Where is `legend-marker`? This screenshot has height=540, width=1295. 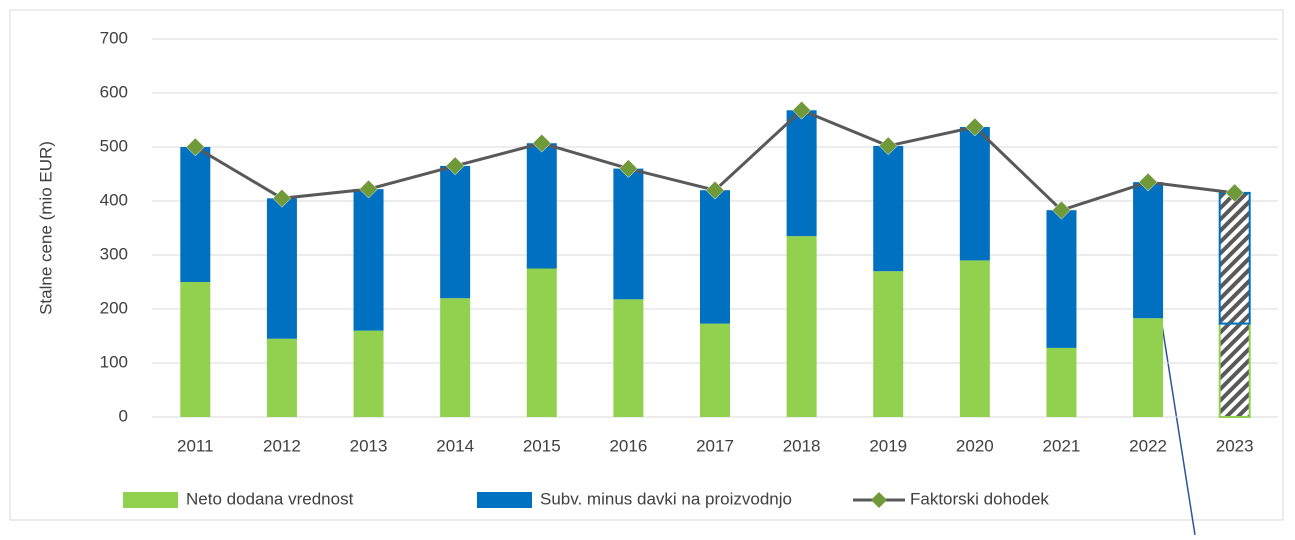 legend-marker is located at coordinates (879, 500).